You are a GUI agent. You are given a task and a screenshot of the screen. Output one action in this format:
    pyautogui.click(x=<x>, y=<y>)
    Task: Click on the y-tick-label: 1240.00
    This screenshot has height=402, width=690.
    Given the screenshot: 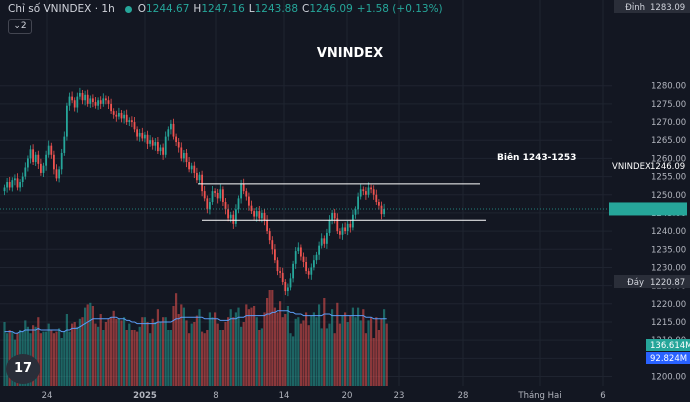 What is the action you would take?
    pyautogui.click(x=668, y=232)
    